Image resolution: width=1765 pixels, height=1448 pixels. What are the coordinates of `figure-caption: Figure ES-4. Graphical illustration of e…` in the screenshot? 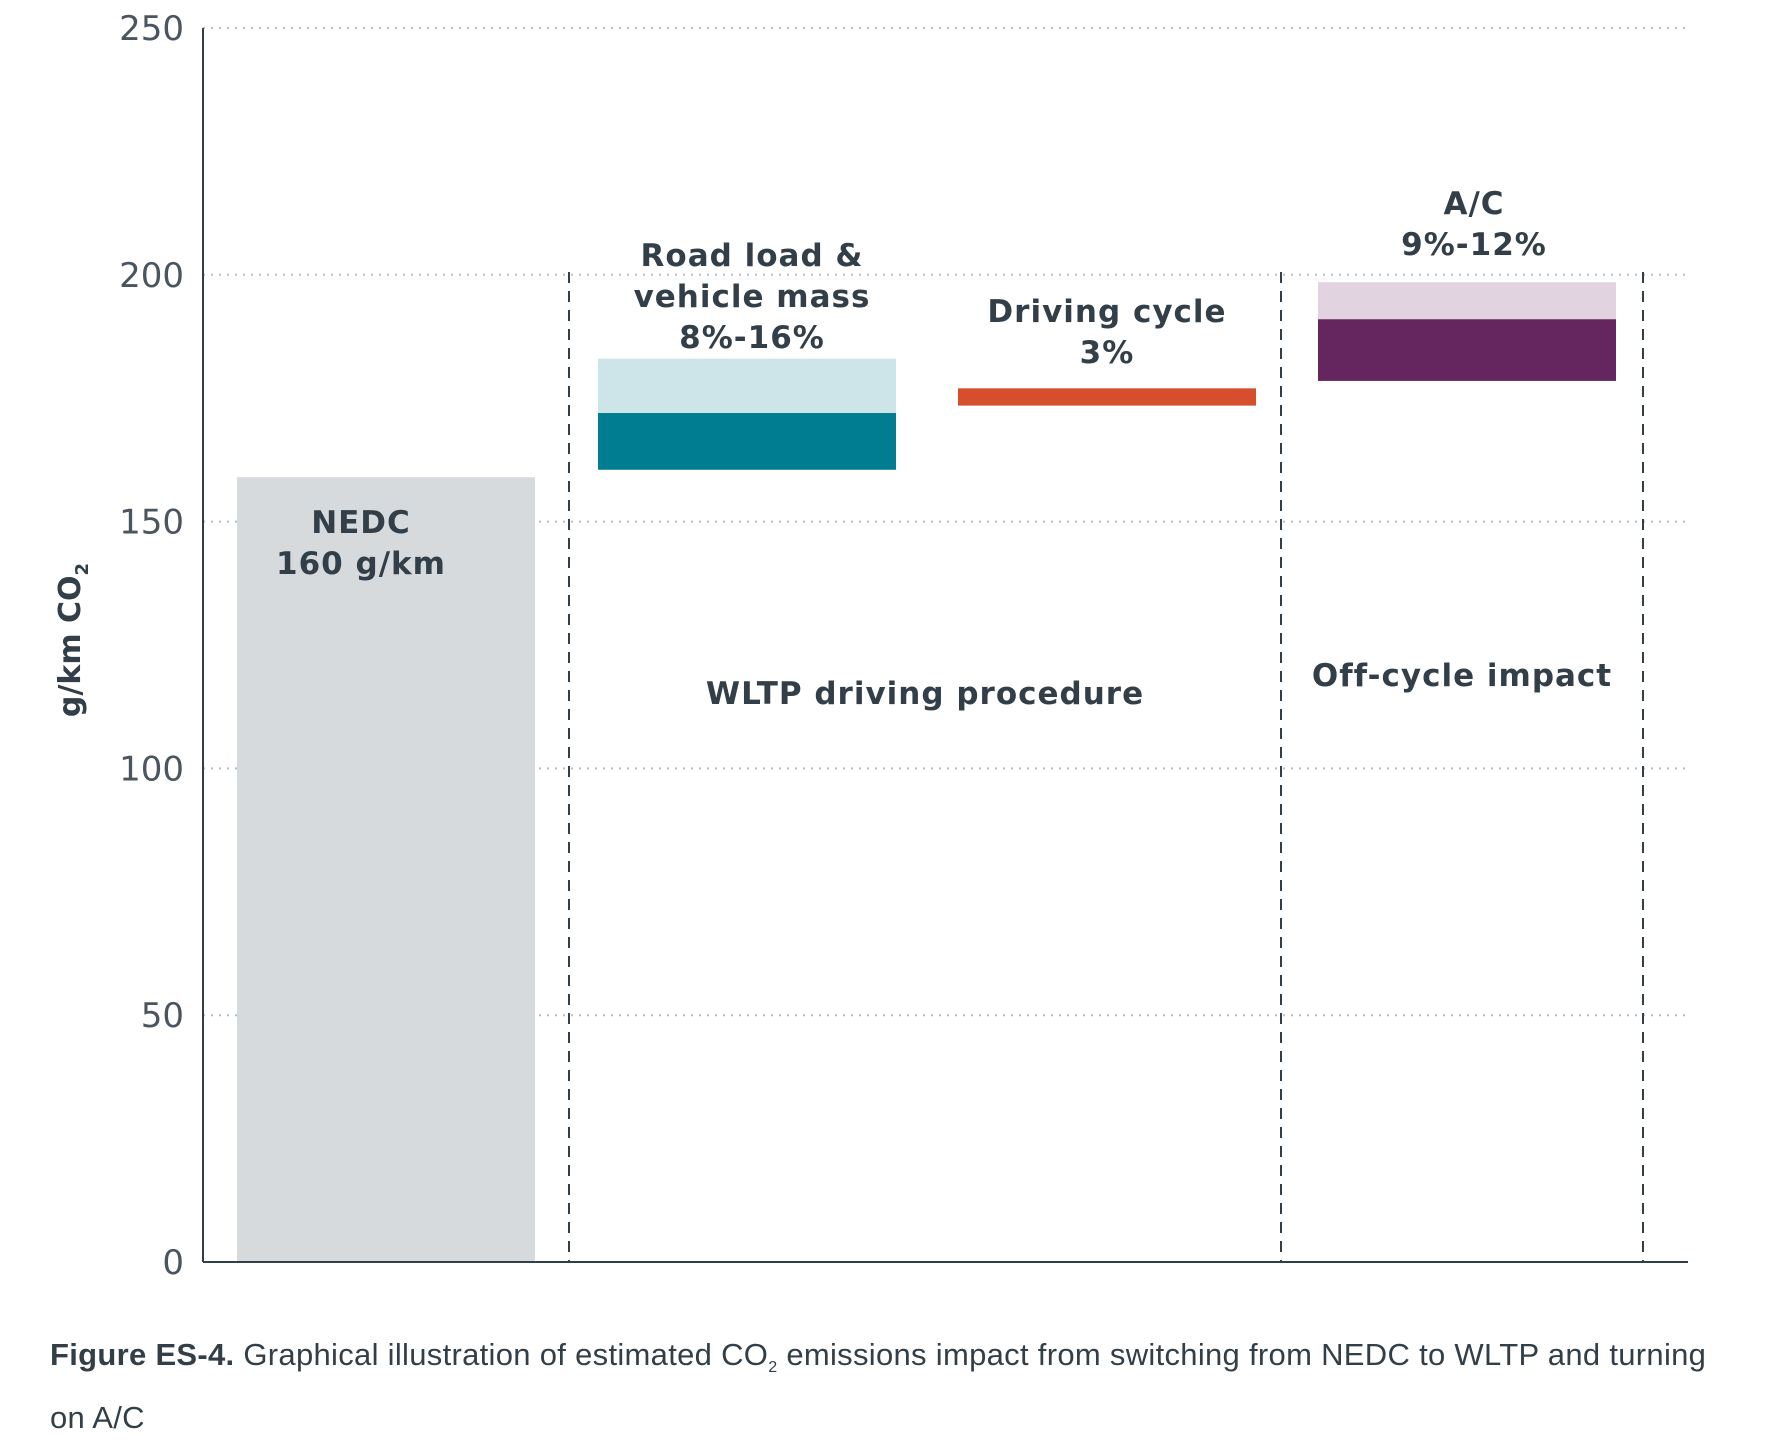 It's located at (890, 1386).